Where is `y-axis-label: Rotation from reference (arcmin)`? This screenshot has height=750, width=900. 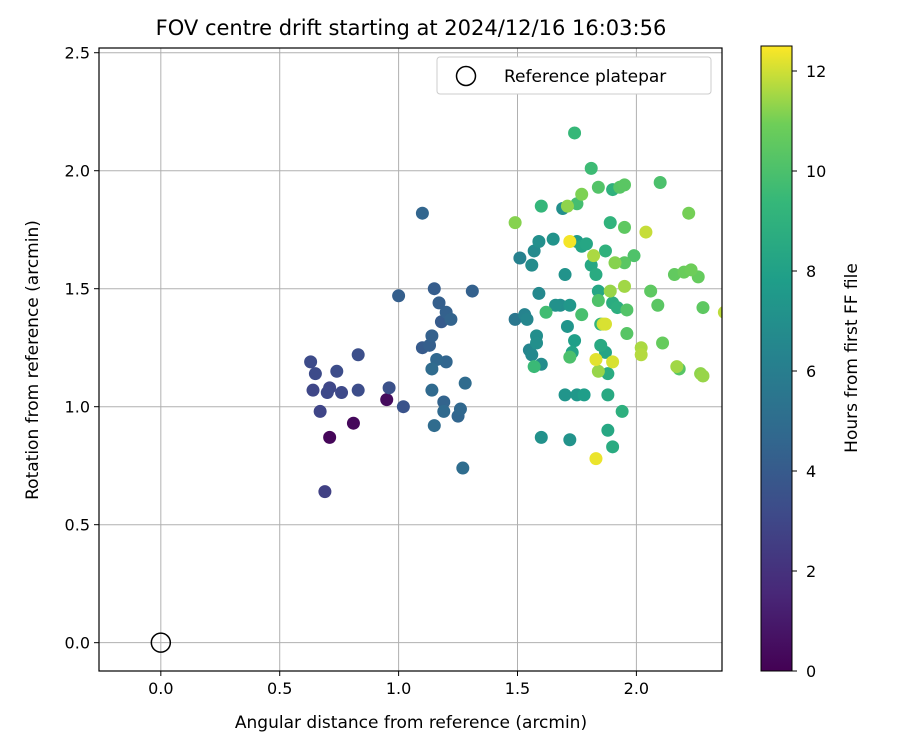 y-axis-label: Rotation from reference (arcmin) is located at coordinates (33, 360).